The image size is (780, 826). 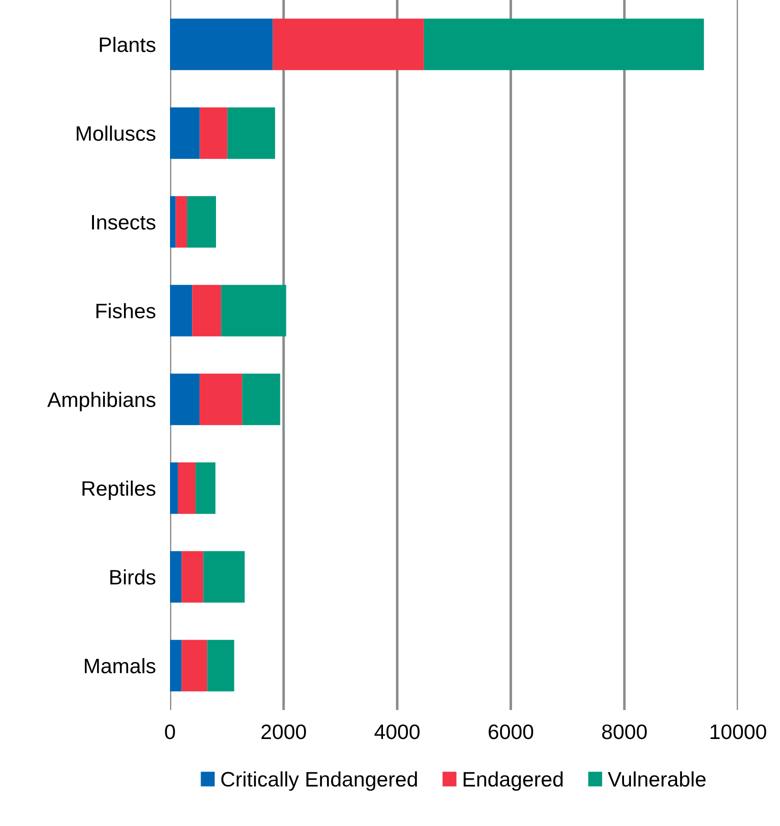 I want to click on legend-label: Vulnerable, so click(x=657, y=779).